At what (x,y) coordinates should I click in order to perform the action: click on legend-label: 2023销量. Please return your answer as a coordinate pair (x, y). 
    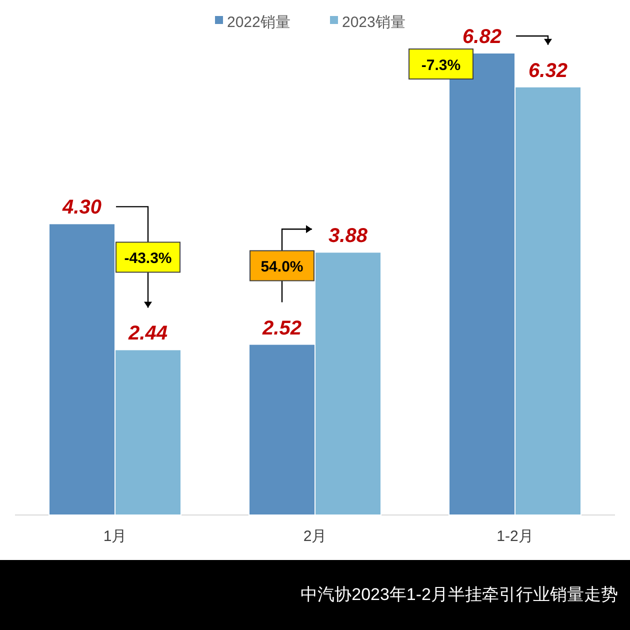
    Looking at the image, I should click on (374, 22).